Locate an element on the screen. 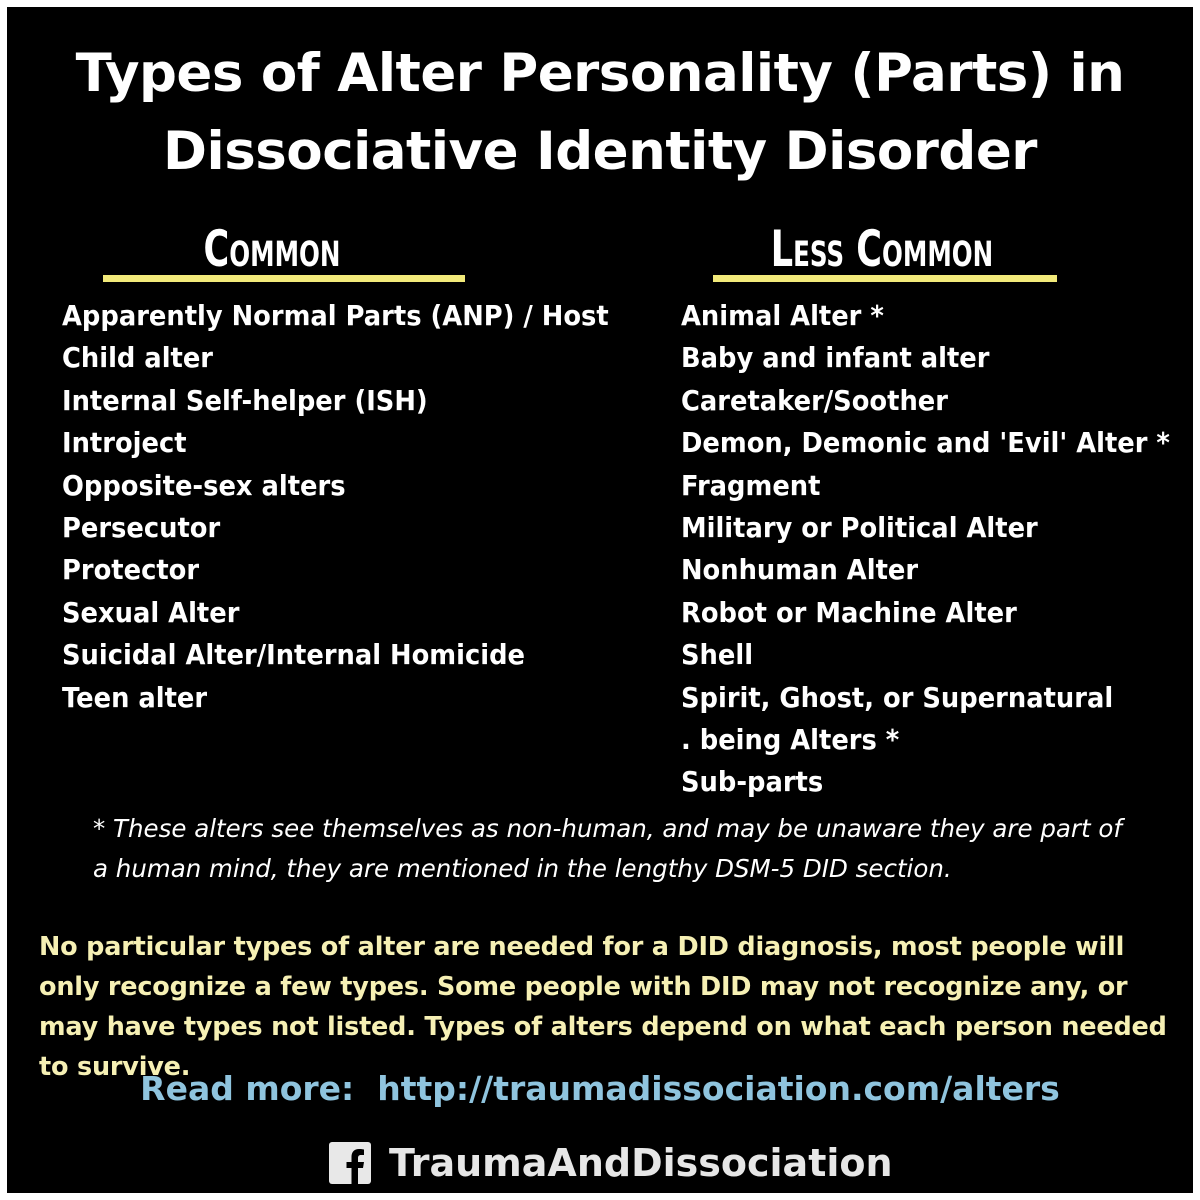  list-item: Nonhuman Alter is located at coordinates (800, 570).